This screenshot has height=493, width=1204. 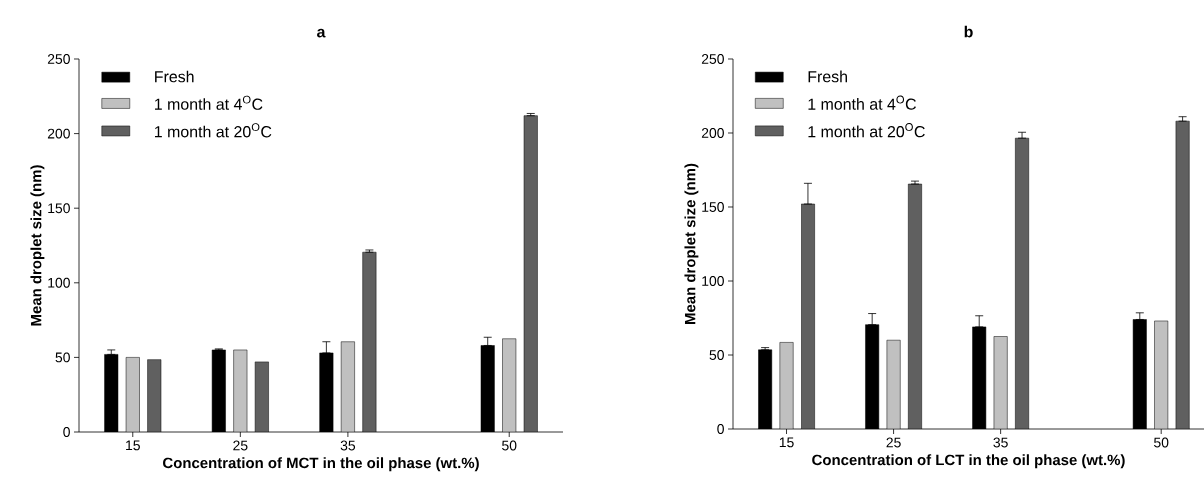 What do you see at coordinates (968, 461) in the screenshot?
I see `x-axis-title: Concentration of LCT in the oil phase (wt.%)` at bounding box center [968, 461].